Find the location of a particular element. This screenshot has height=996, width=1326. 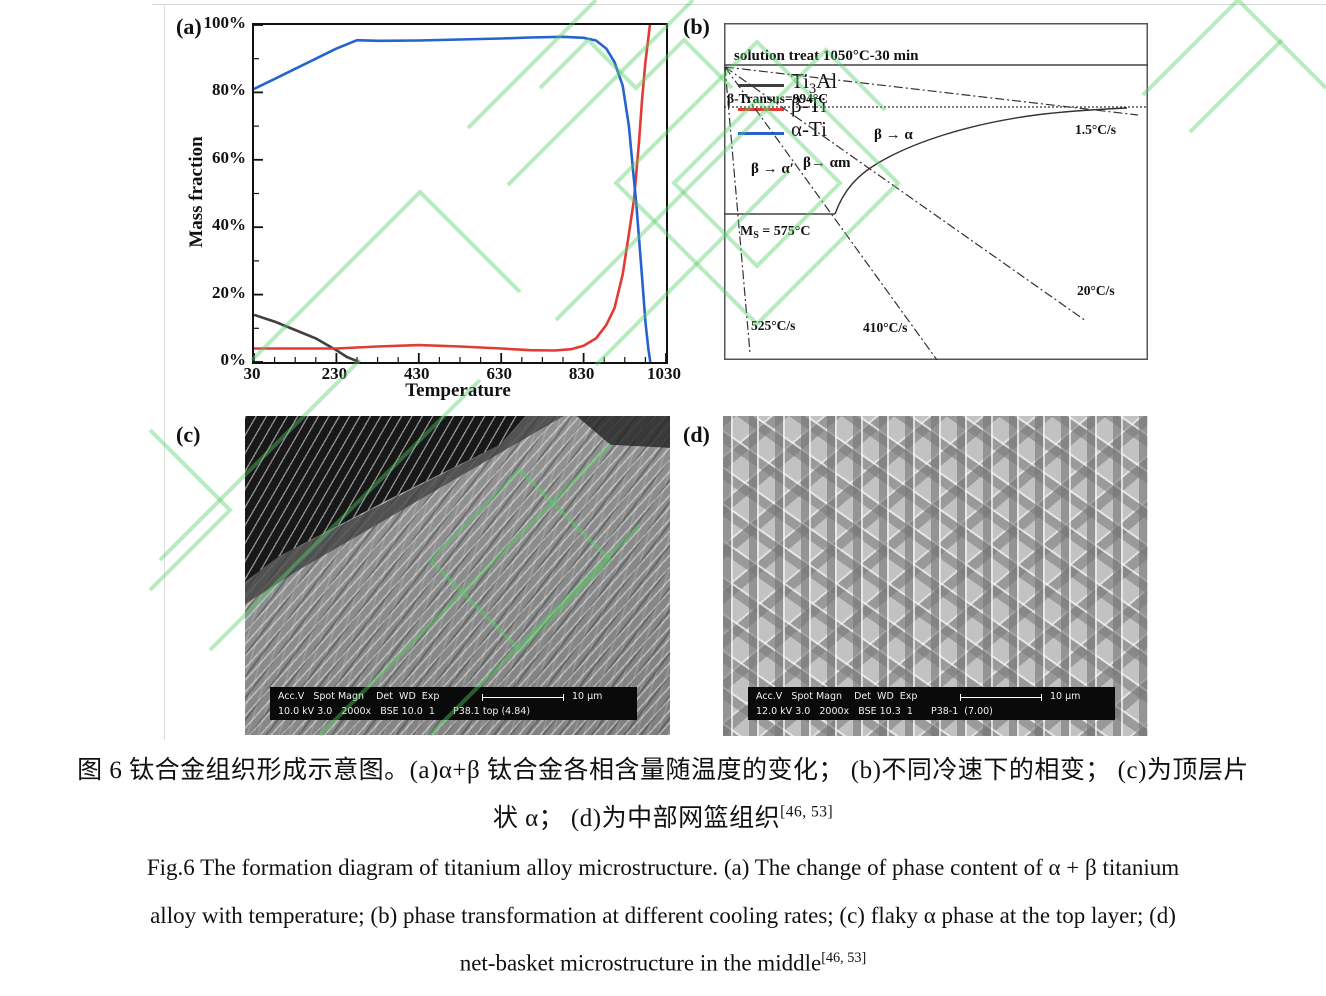

y-tick-label: 40% is located at coordinates (229, 225).